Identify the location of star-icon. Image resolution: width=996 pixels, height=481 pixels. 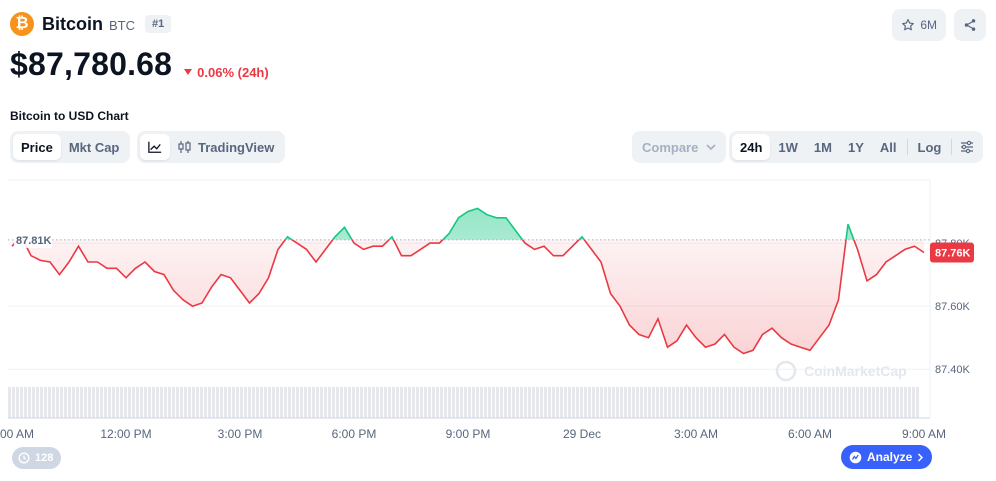
(908, 25).